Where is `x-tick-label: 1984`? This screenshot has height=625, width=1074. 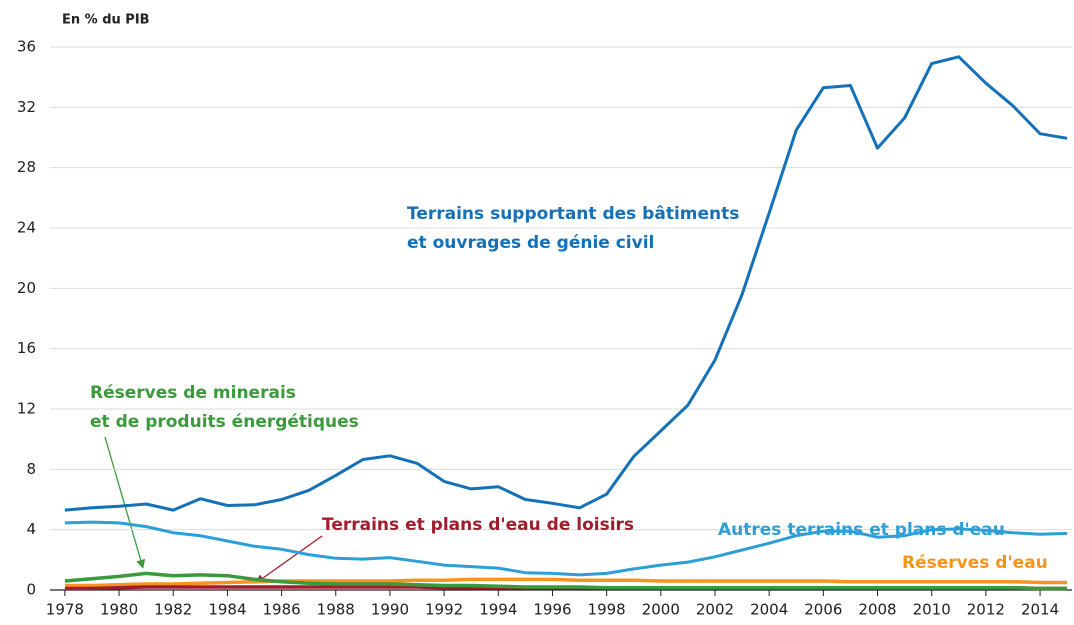
x-tick-label: 1984 is located at coordinates (227, 610).